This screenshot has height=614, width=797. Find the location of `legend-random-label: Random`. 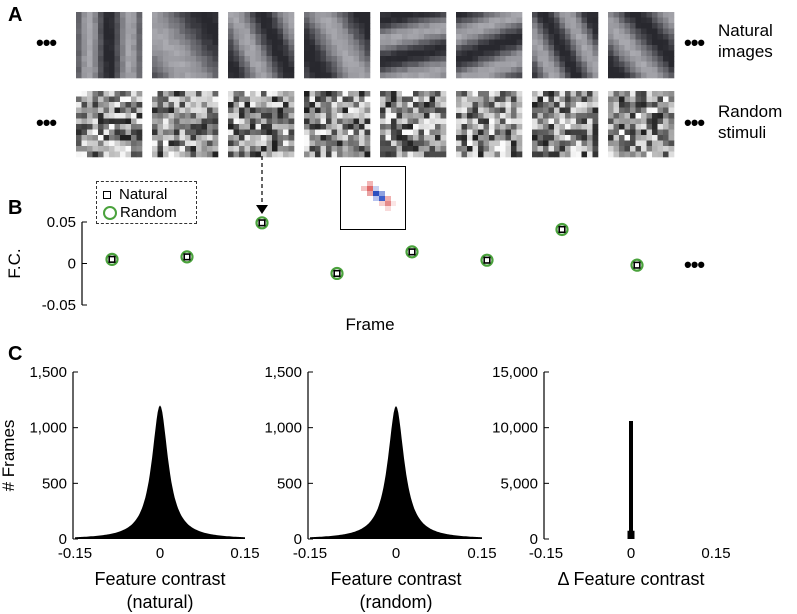

legend-random-label: Random is located at coordinates (148, 212).